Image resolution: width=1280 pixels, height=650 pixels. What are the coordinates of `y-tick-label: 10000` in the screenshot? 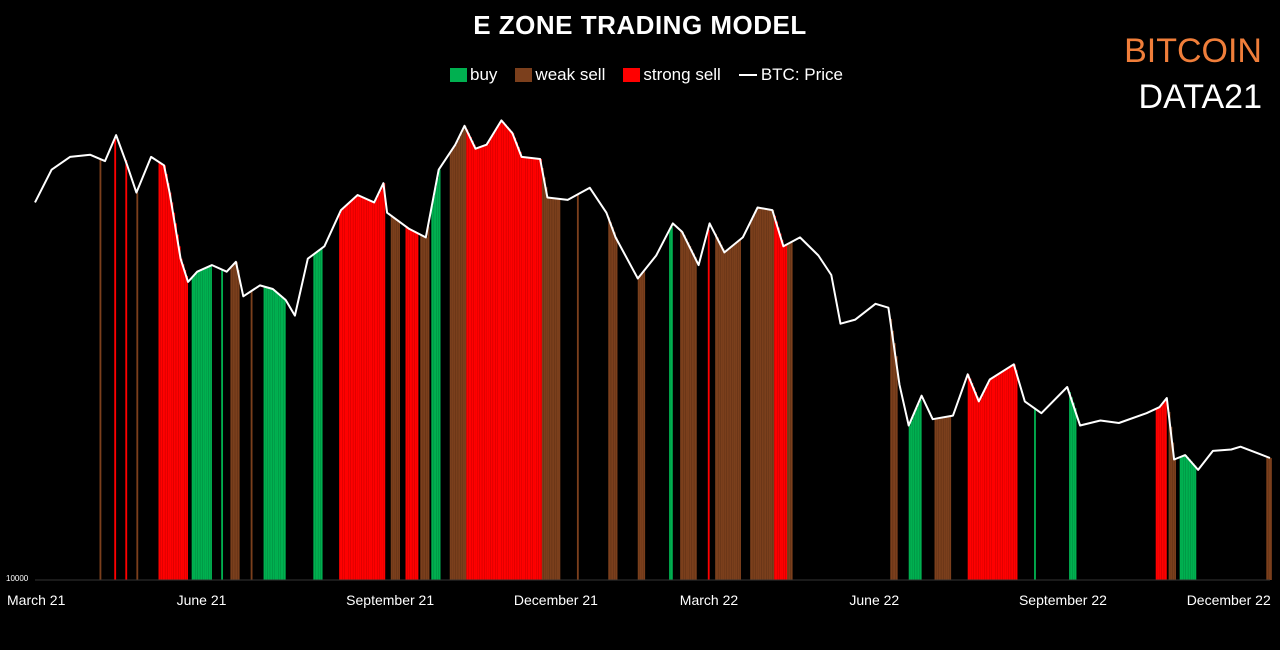 It's located at (17, 578).